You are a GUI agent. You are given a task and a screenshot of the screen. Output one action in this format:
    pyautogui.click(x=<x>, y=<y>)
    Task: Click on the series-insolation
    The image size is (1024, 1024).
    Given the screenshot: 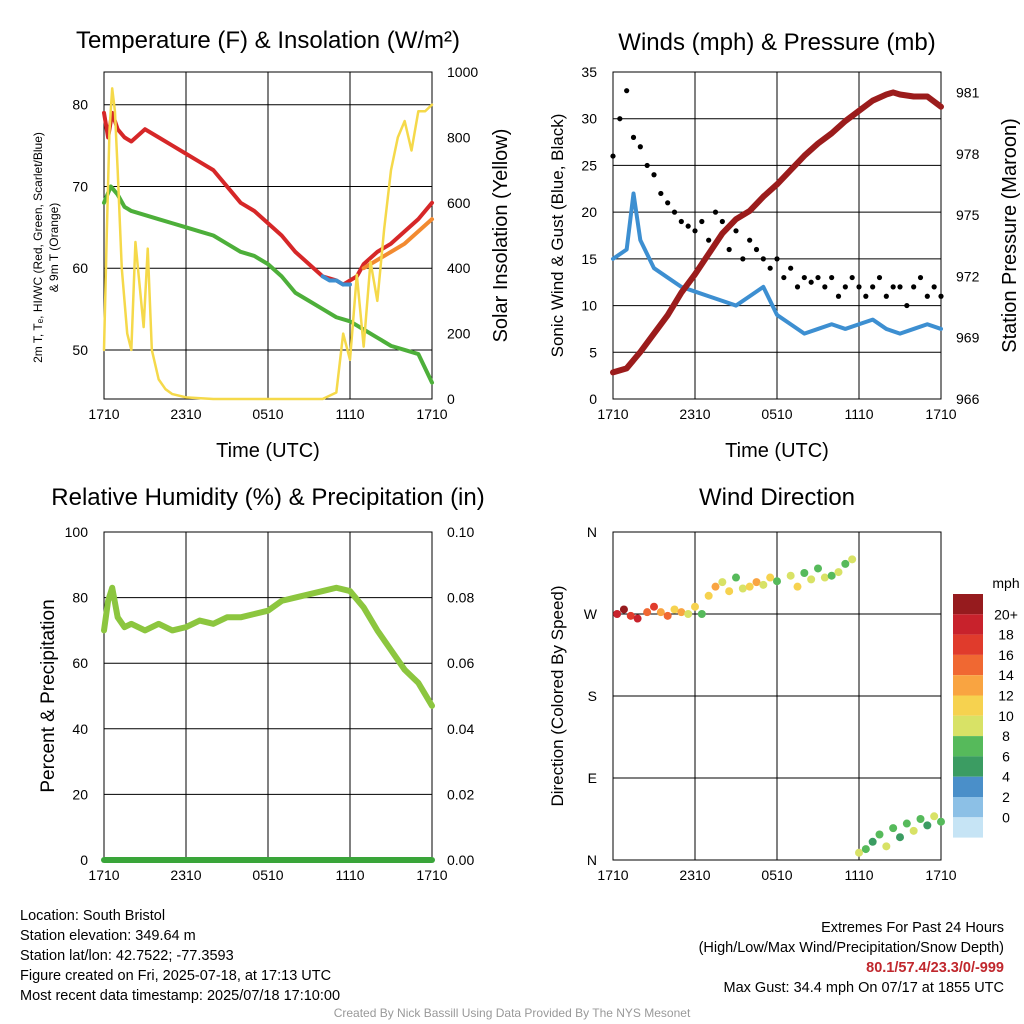 What is the action you would take?
    pyautogui.click(x=268, y=244)
    